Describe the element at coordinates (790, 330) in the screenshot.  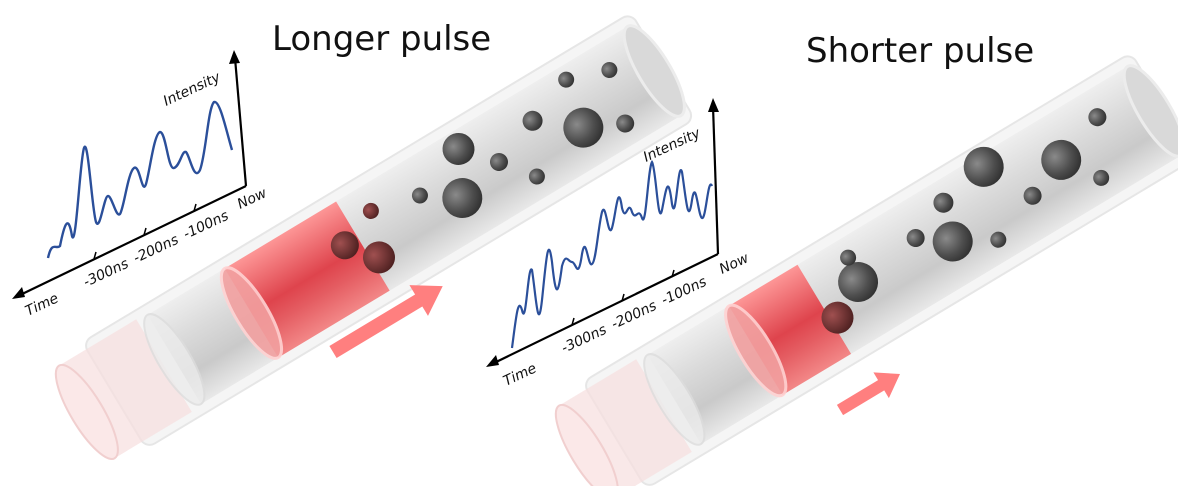
I see `laser-pulse` at that location.